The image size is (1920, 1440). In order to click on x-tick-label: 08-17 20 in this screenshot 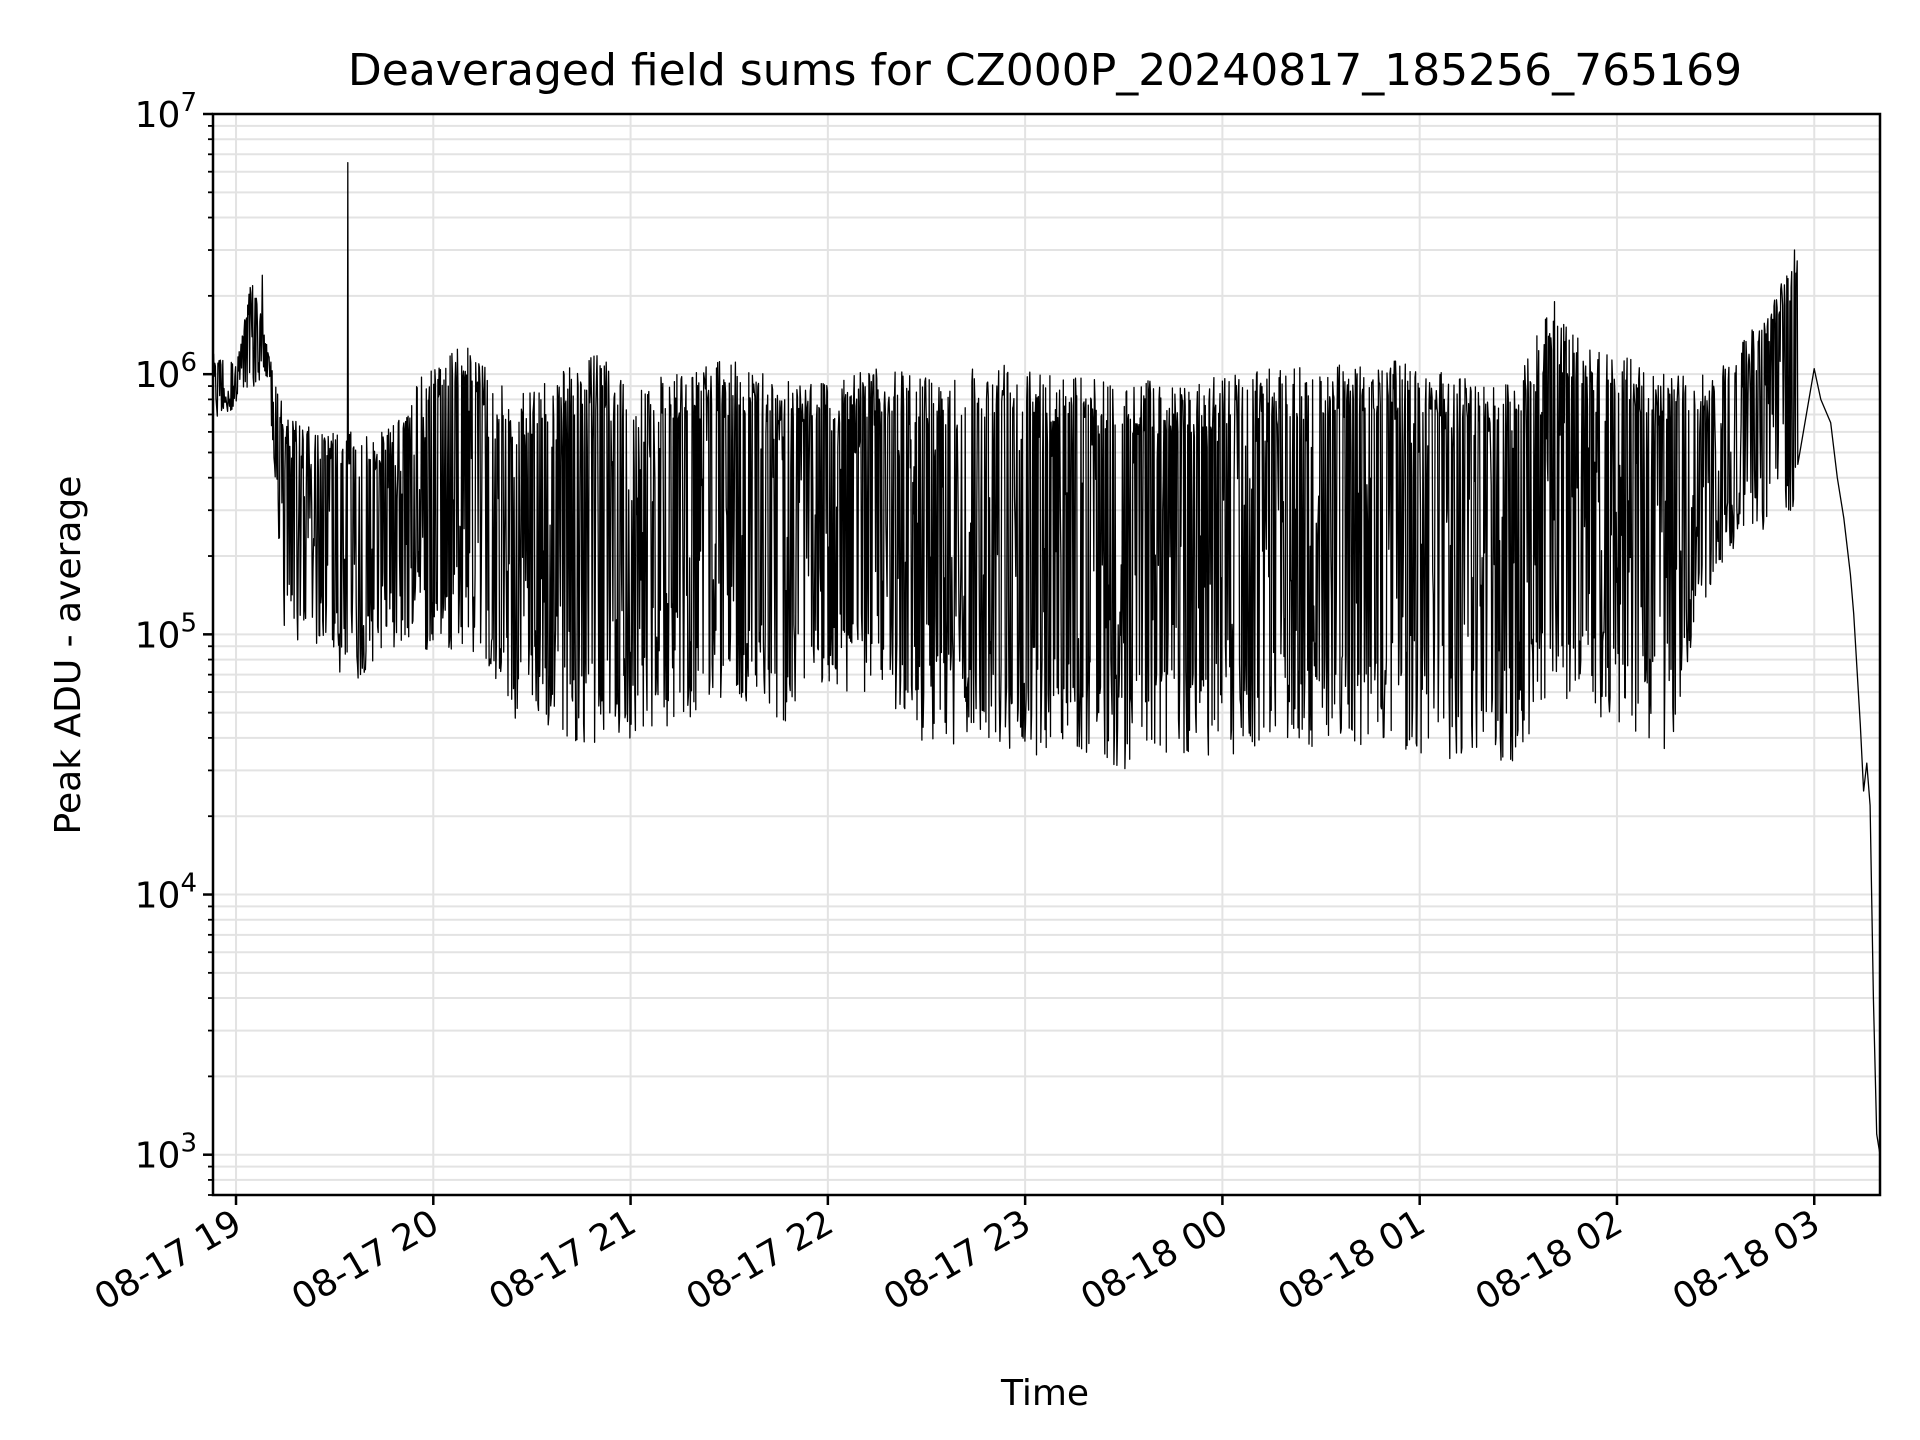, I will do `click(365, 1260)`.